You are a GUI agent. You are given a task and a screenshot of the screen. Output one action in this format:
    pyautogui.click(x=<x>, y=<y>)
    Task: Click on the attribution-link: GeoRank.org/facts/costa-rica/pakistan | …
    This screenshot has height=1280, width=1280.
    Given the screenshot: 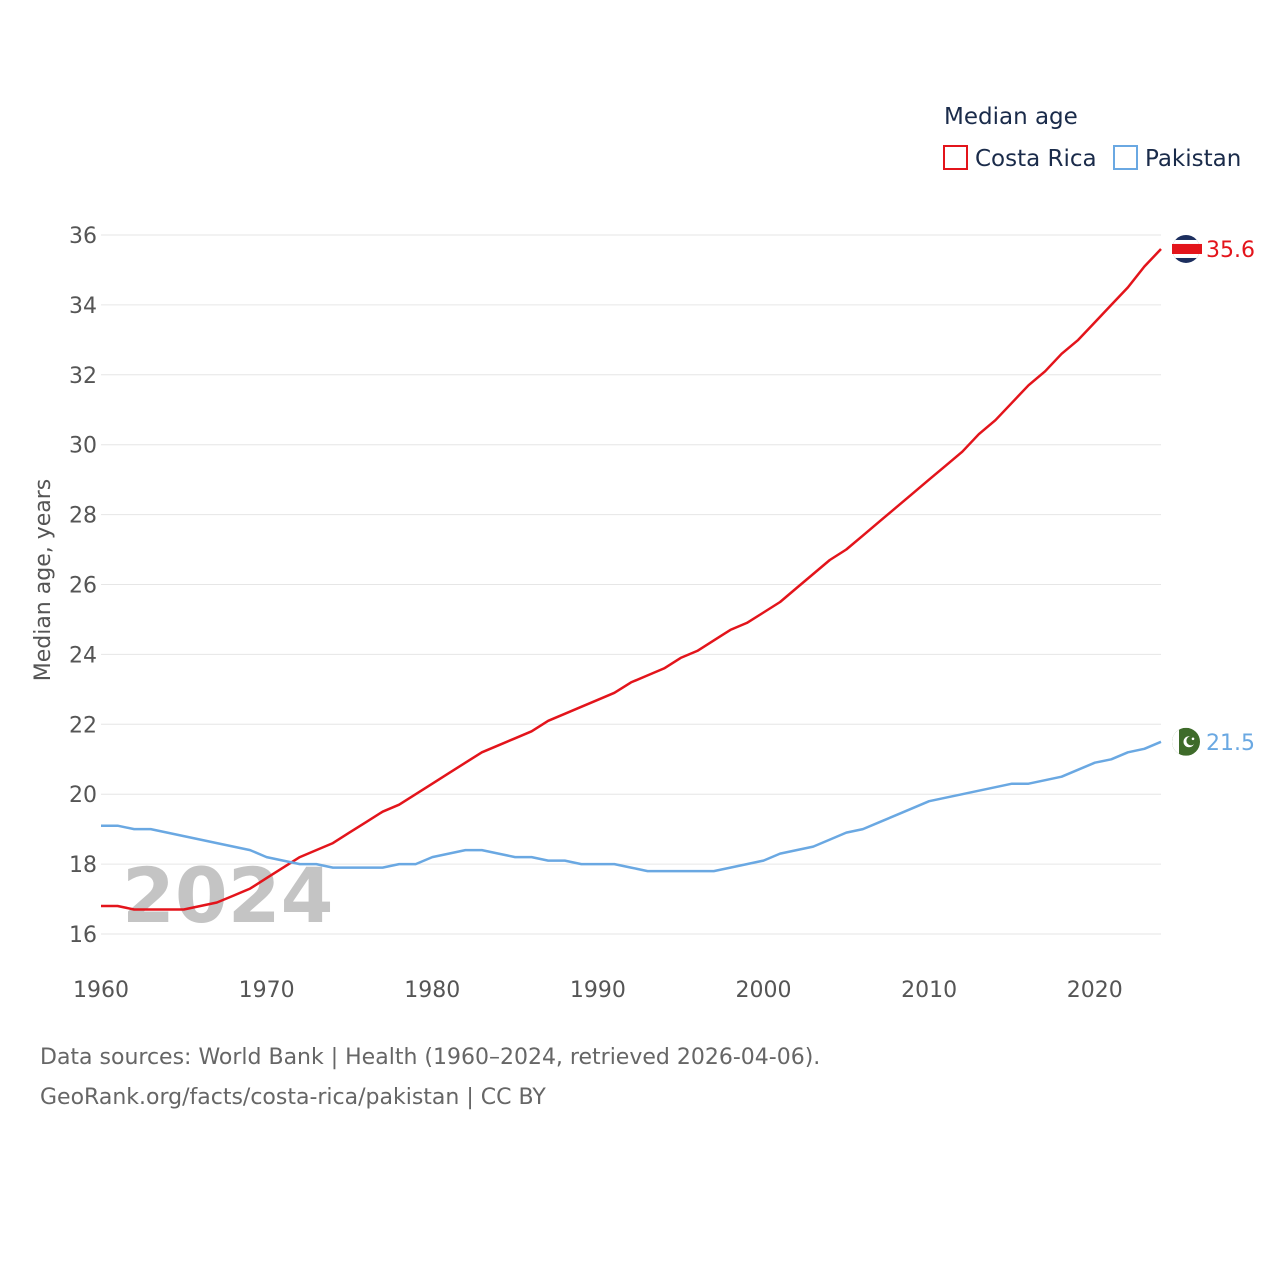 What is the action you would take?
    pyautogui.click(x=293, y=1097)
    